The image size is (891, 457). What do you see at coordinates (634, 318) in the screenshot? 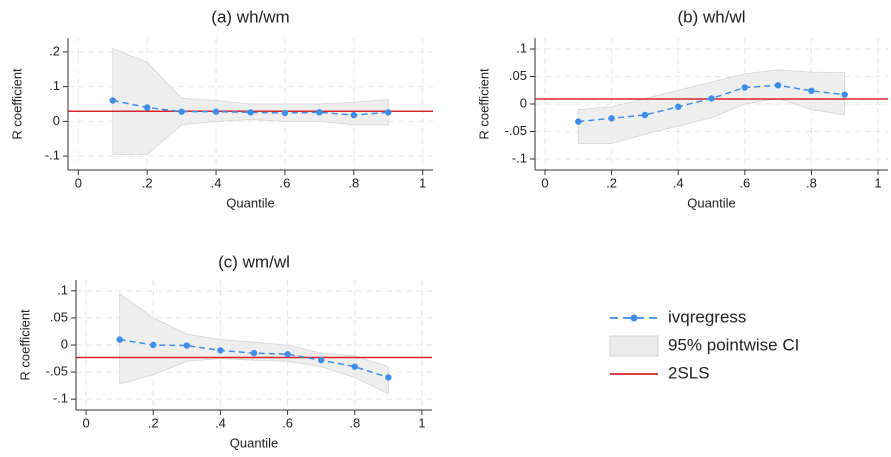
I see `legend-point-key` at bounding box center [634, 318].